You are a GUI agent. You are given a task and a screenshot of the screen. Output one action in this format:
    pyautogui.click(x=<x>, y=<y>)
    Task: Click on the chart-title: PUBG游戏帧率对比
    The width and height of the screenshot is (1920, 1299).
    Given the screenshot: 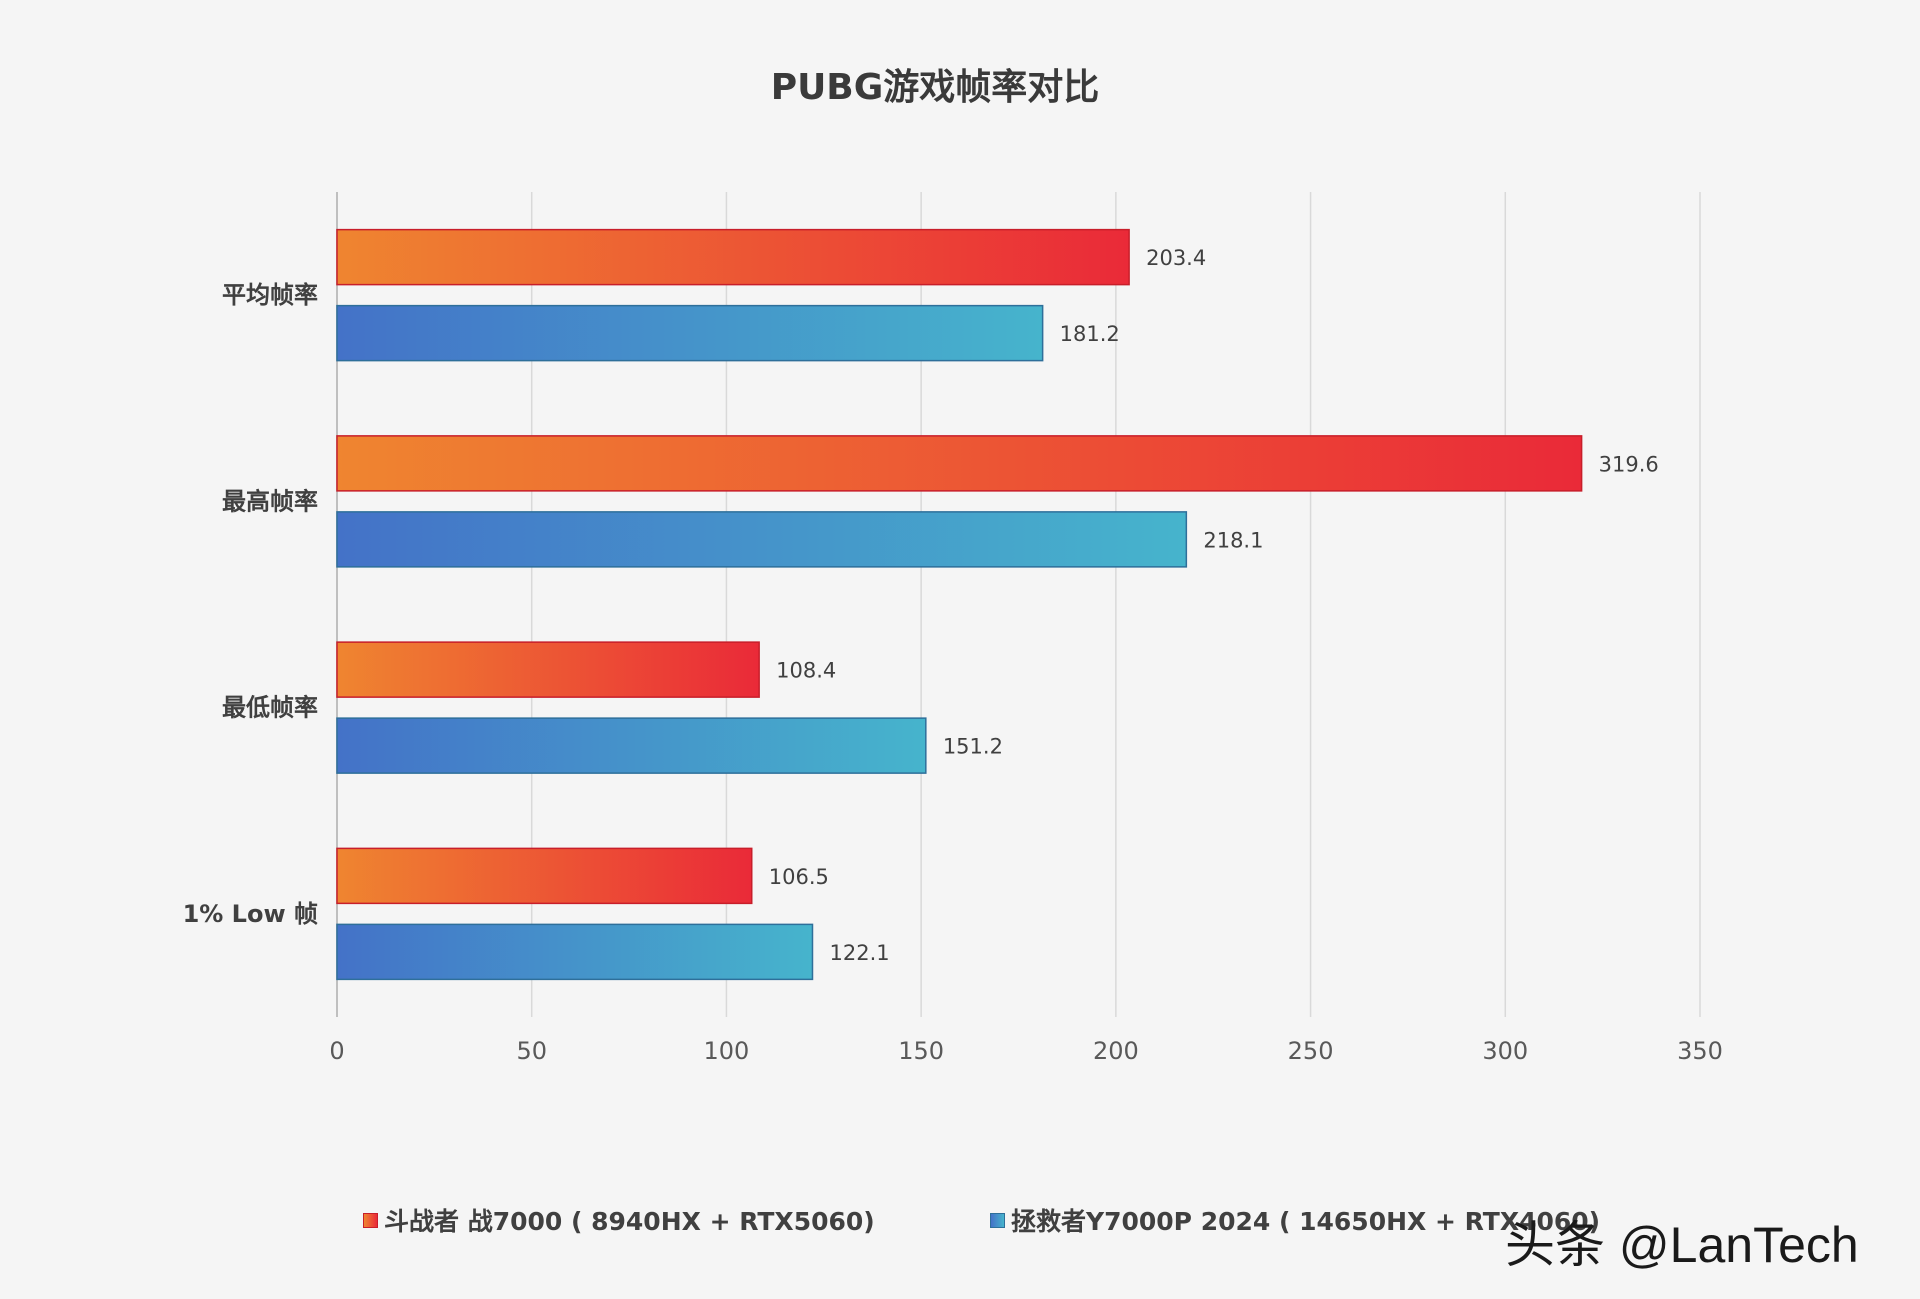 What is the action you would take?
    pyautogui.click(x=935, y=87)
    